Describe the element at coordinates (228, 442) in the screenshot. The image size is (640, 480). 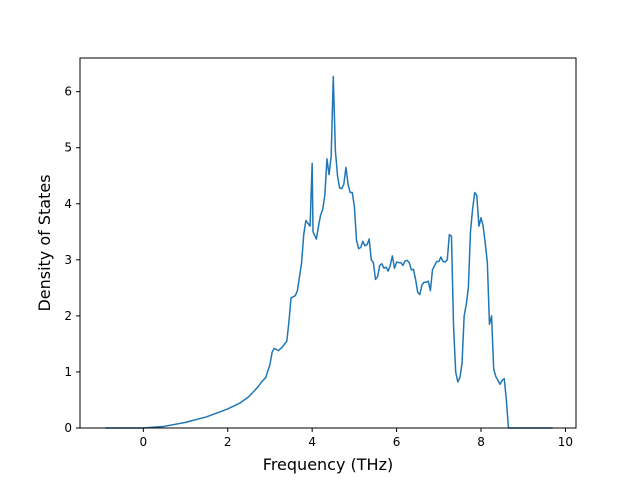
I see `x-tick-label: 2` at that location.